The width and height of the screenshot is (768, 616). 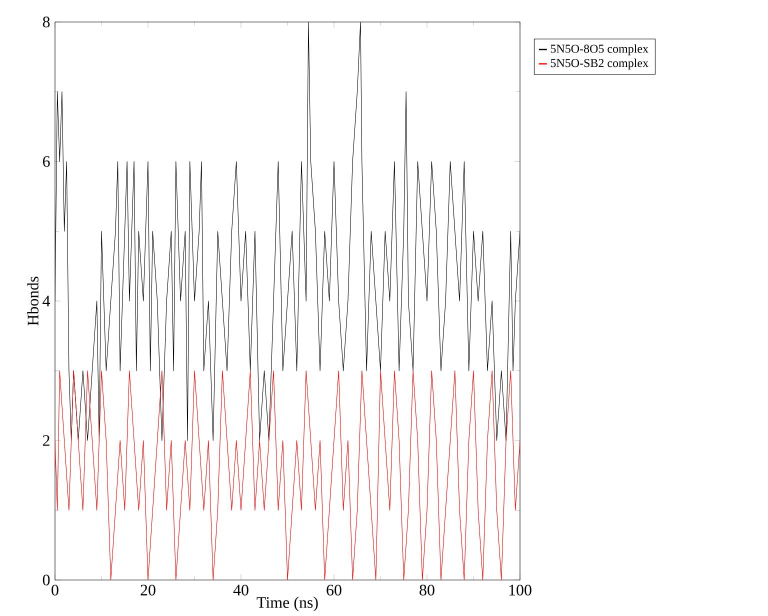 What do you see at coordinates (240, 590) in the screenshot?
I see `x-tick-label: 40` at bounding box center [240, 590].